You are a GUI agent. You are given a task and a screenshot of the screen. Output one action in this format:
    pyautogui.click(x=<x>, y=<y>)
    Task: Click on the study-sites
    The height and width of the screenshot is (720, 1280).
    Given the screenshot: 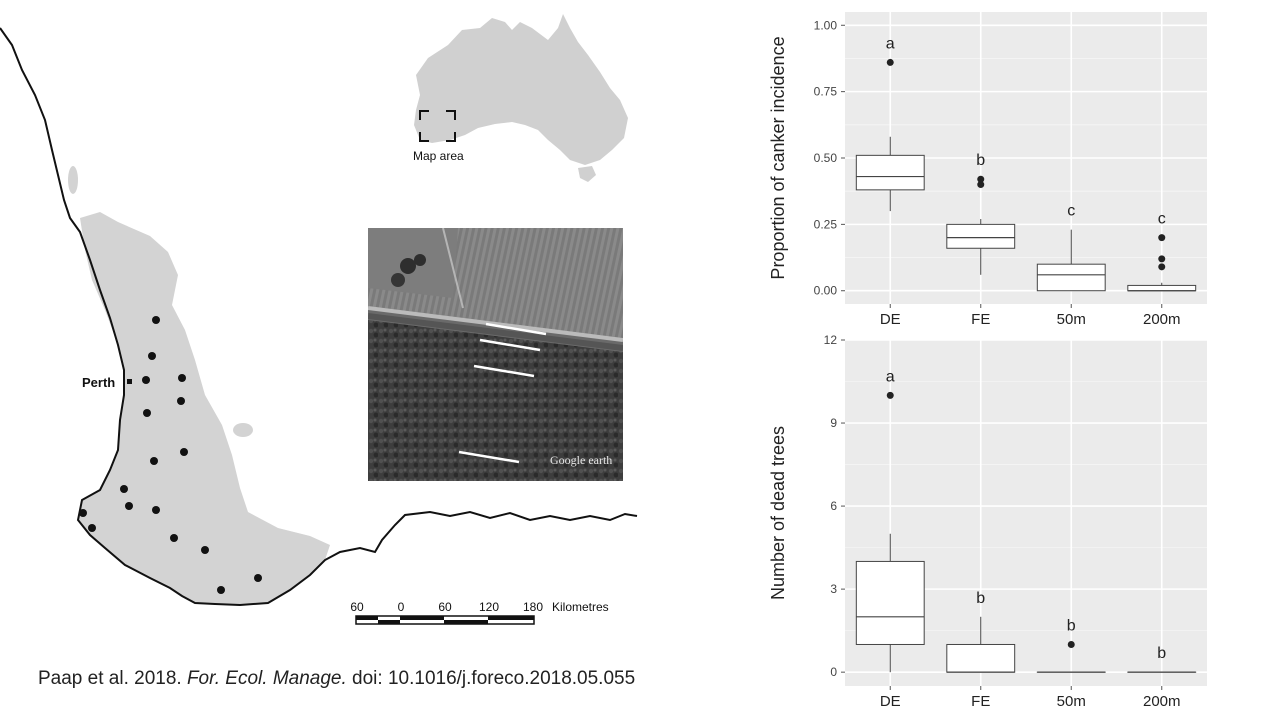 What is the action you would take?
    pyautogui.click(x=170, y=455)
    